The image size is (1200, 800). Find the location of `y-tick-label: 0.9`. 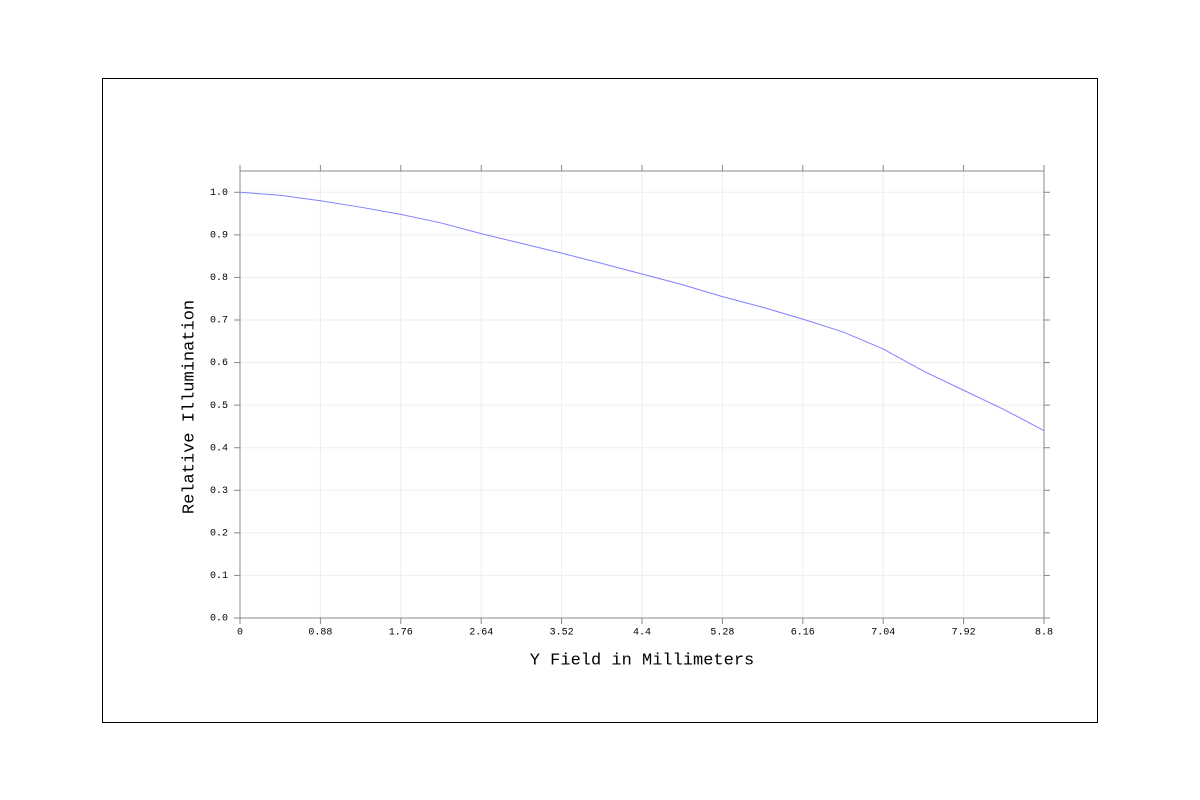

y-tick-label: 0.9 is located at coordinates (219, 235).